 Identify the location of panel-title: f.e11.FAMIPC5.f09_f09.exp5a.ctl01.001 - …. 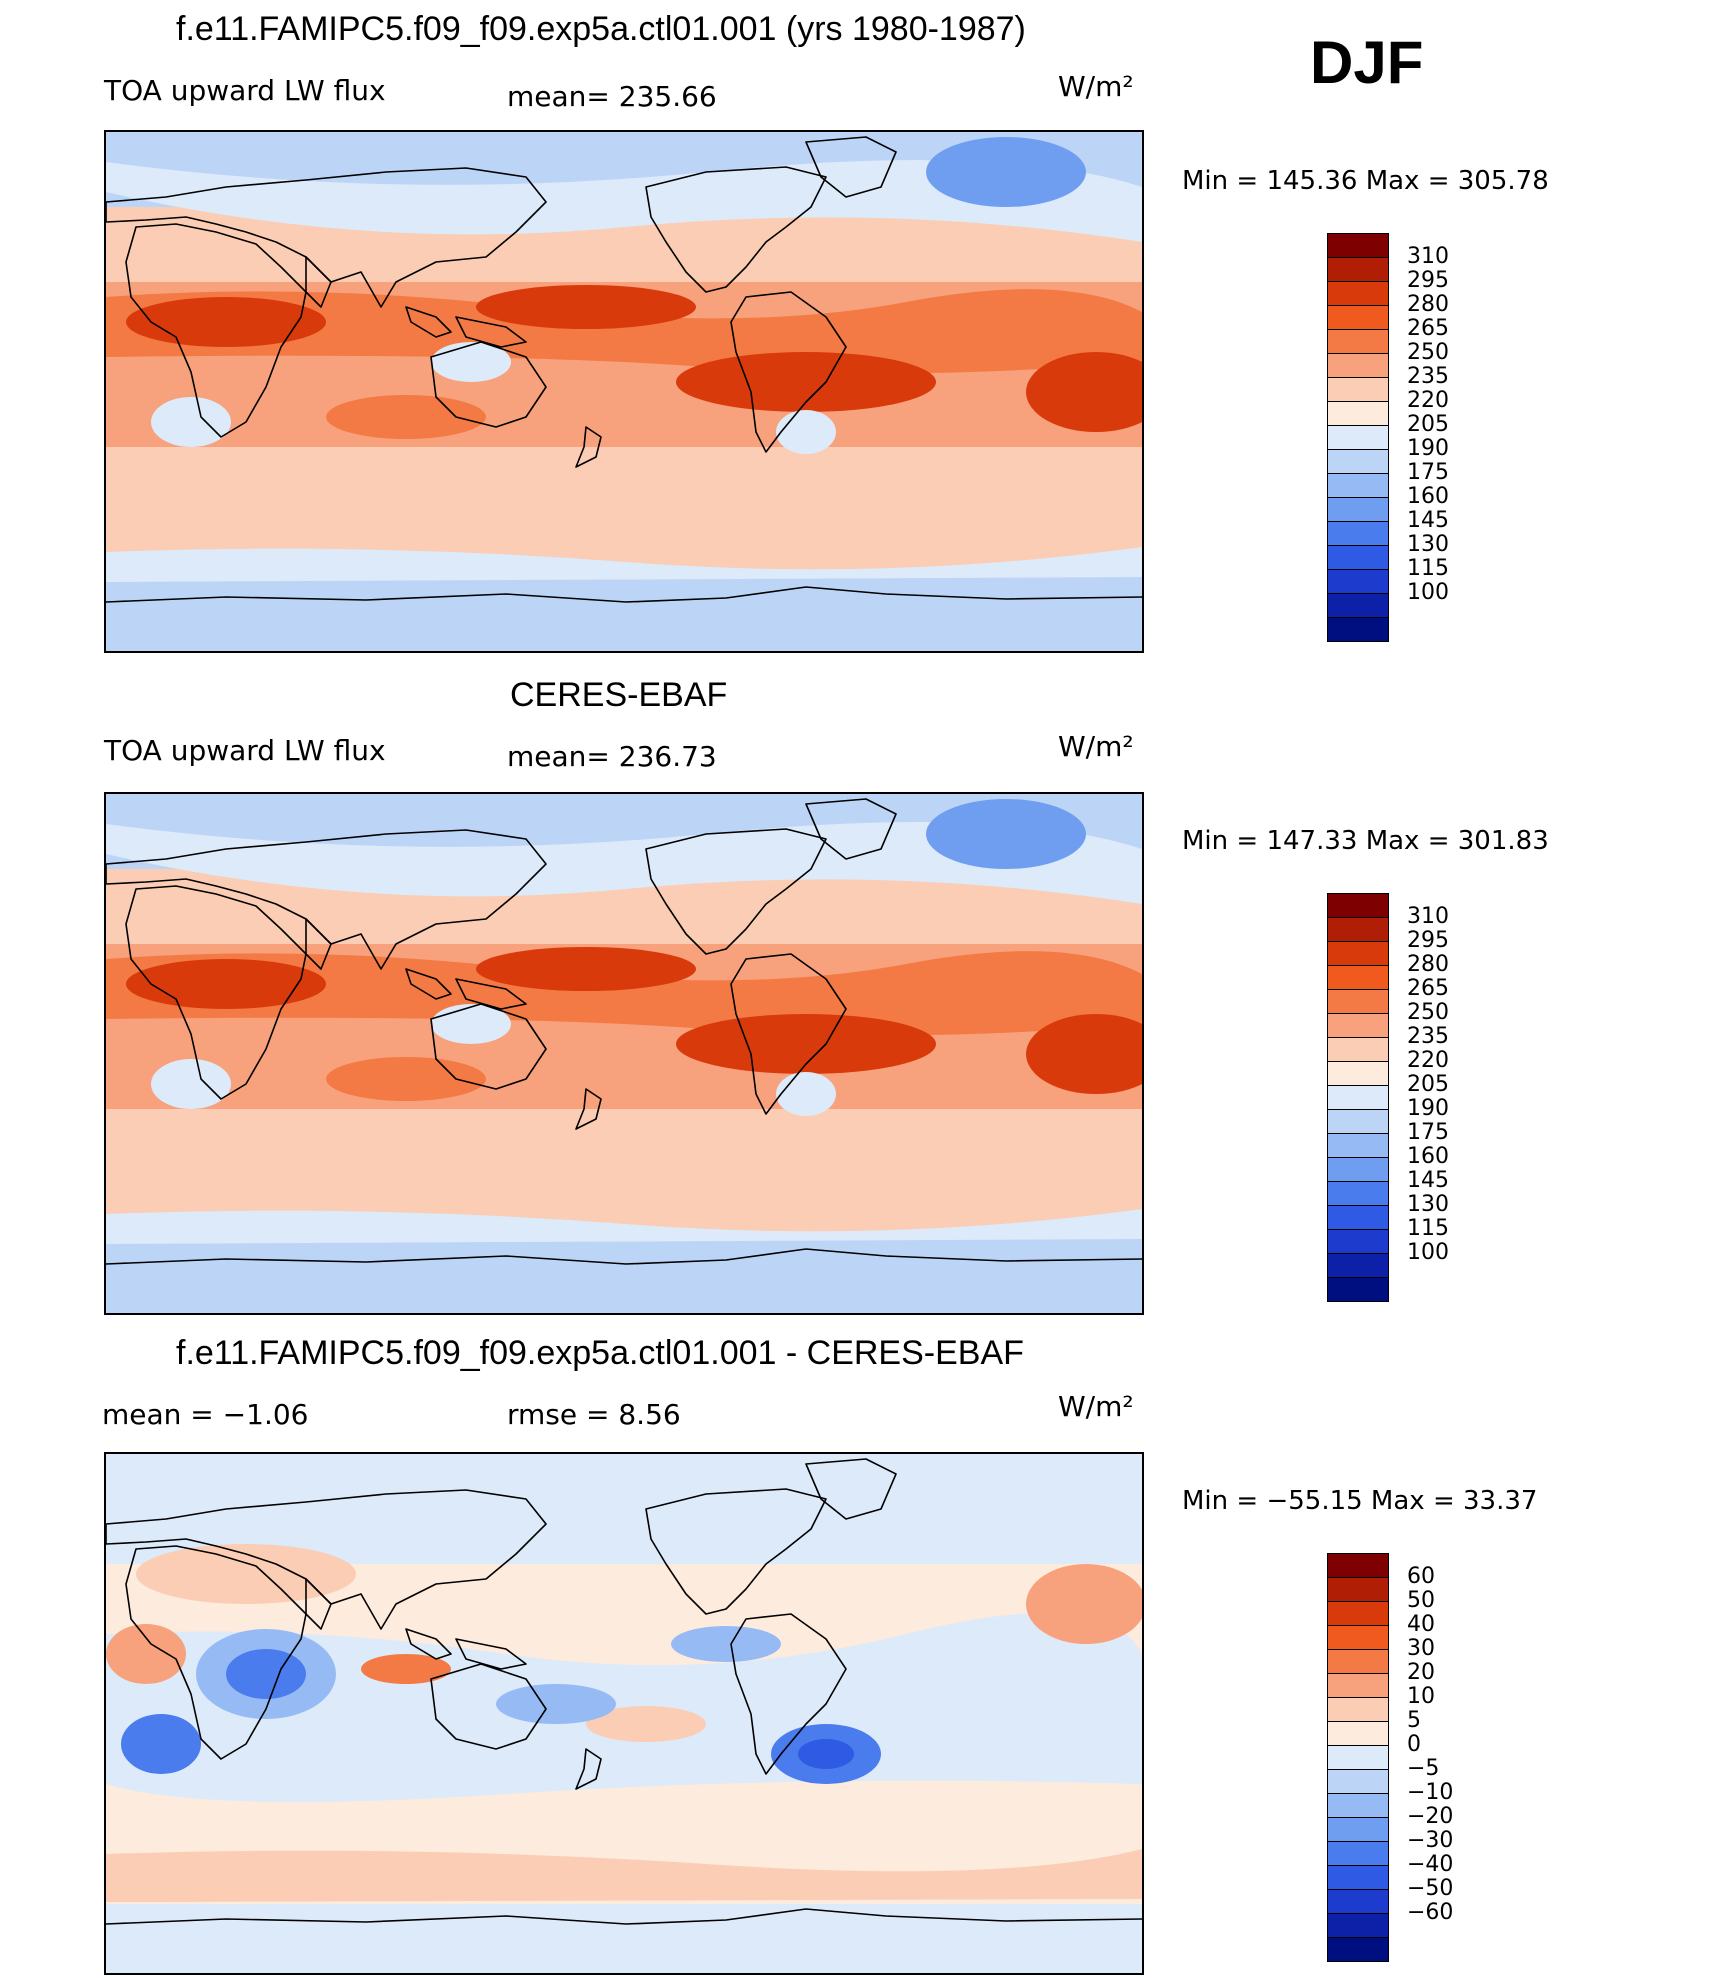
(600, 1353).